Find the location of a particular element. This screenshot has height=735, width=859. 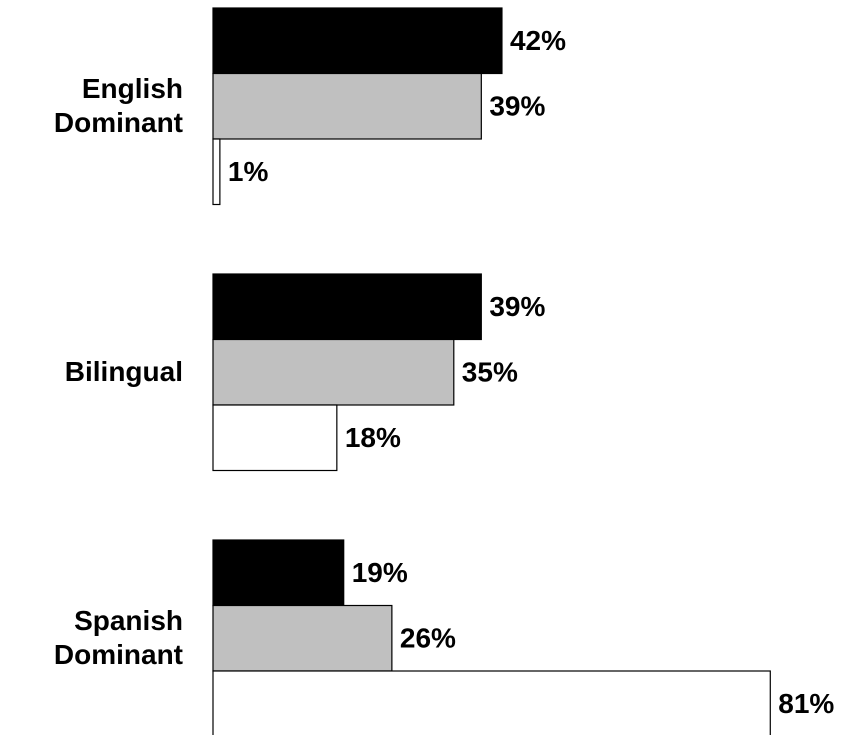

category-label: Bilingual is located at coordinates (123, 372).